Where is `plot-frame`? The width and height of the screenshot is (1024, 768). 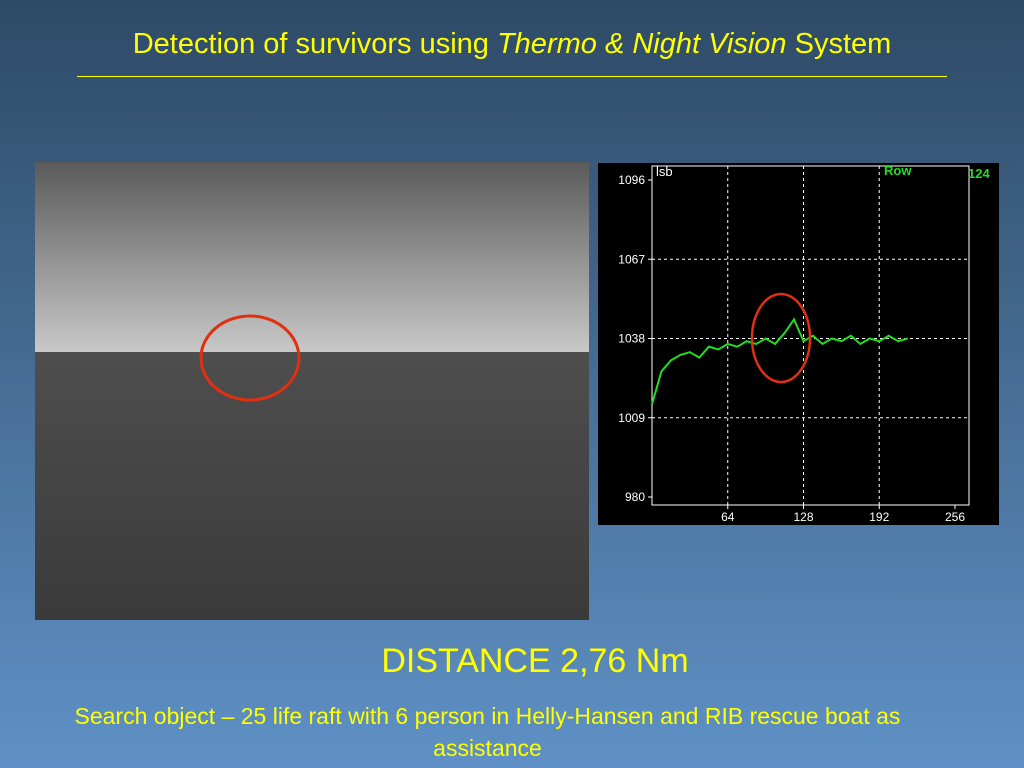 plot-frame is located at coordinates (810, 335).